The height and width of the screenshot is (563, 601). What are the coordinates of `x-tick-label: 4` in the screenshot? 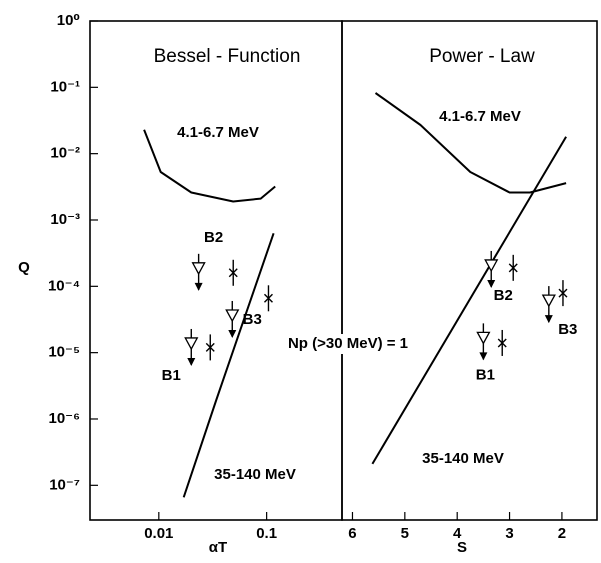 It's located at (457, 533).